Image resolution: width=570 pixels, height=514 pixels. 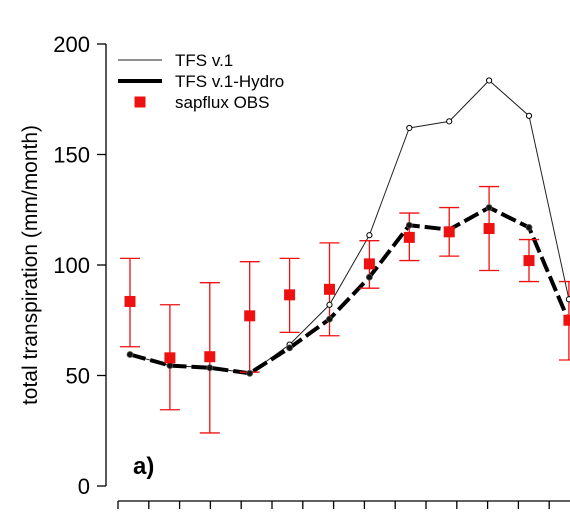 What do you see at coordinates (143, 466) in the screenshot?
I see `panel-label: a)` at bounding box center [143, 466].